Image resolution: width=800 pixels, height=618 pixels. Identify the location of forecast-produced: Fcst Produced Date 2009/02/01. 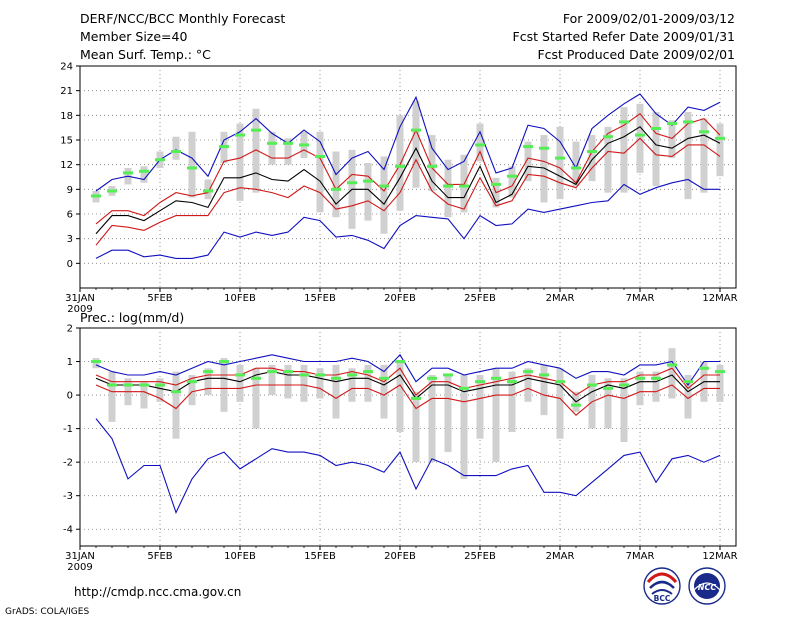
(636, 54).